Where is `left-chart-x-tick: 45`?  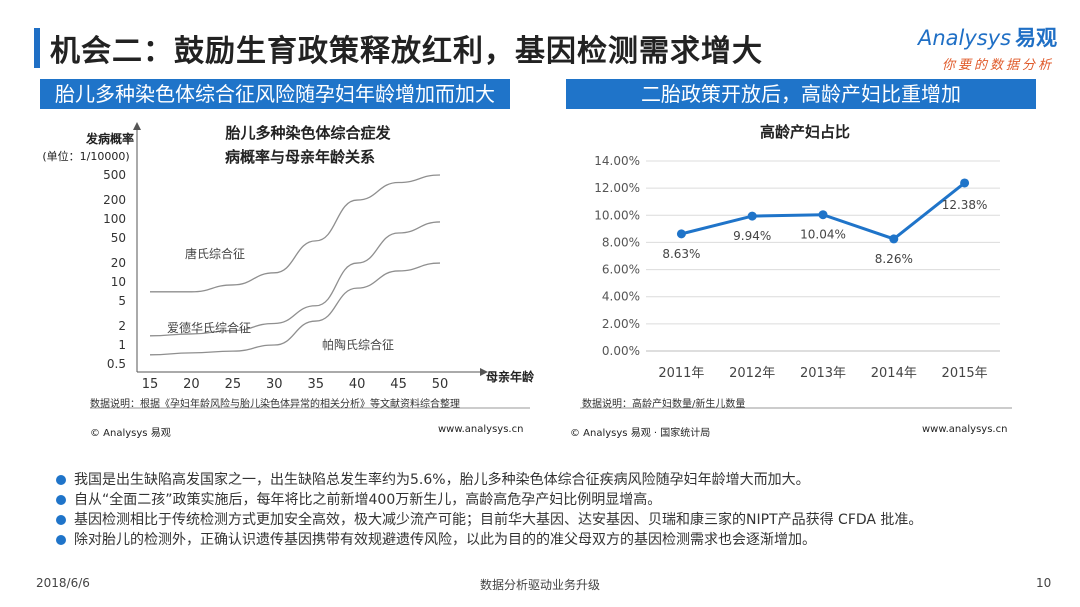 left-chart-x-tick: 45 is located at coordinates (398, 384).